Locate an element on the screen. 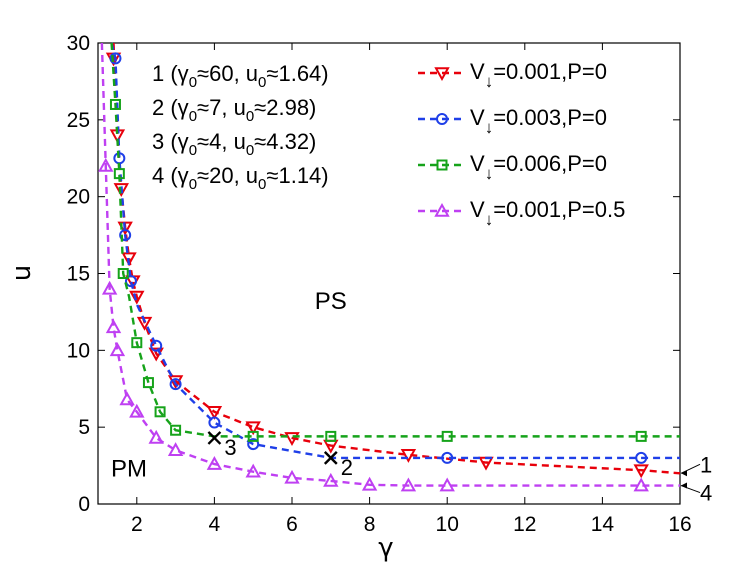  annotation-id: 2 (γ is located at coordinates (170, 107).